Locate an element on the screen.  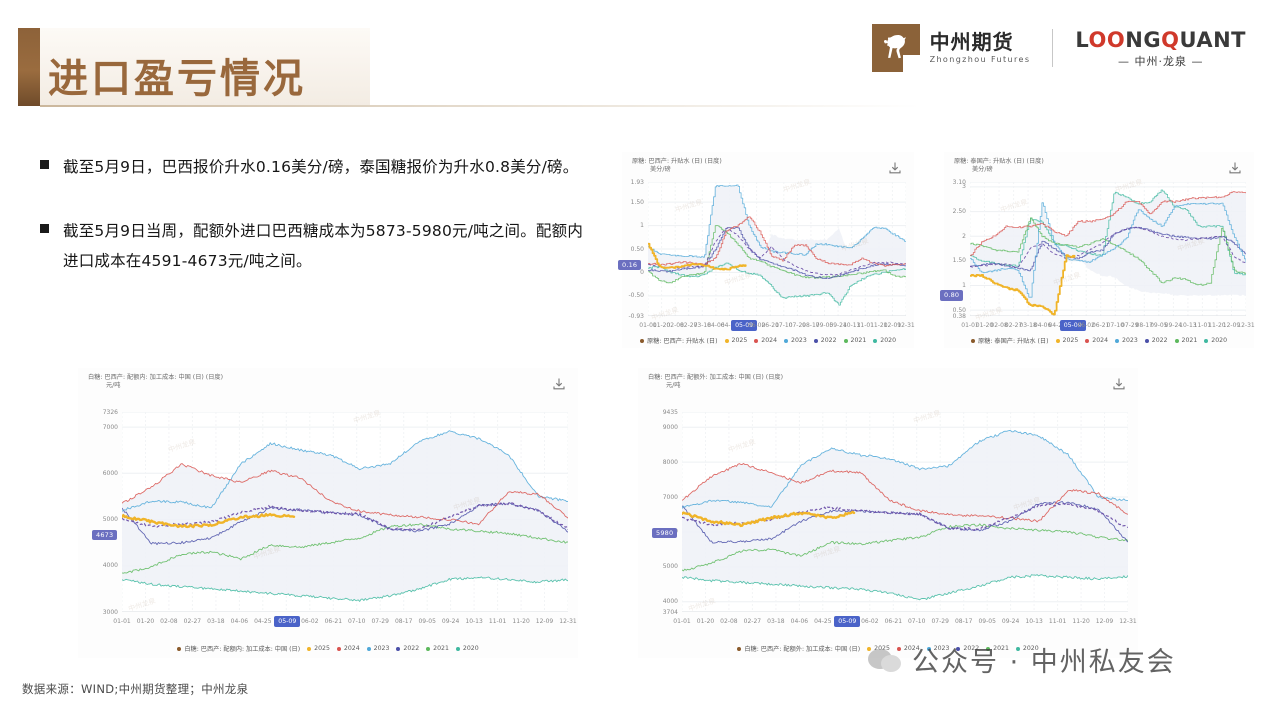
loongquant-logo: LOONGQUANT — 中州·龙泉 — is located at coordinates (1160, 48).